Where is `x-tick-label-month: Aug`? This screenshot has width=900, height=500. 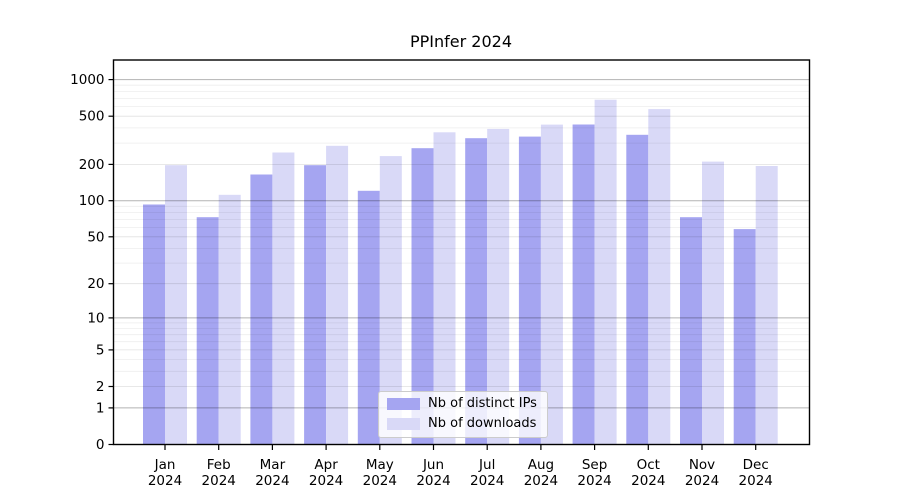
x-tick-label-month: Aug is located at coordinates (541, 465).